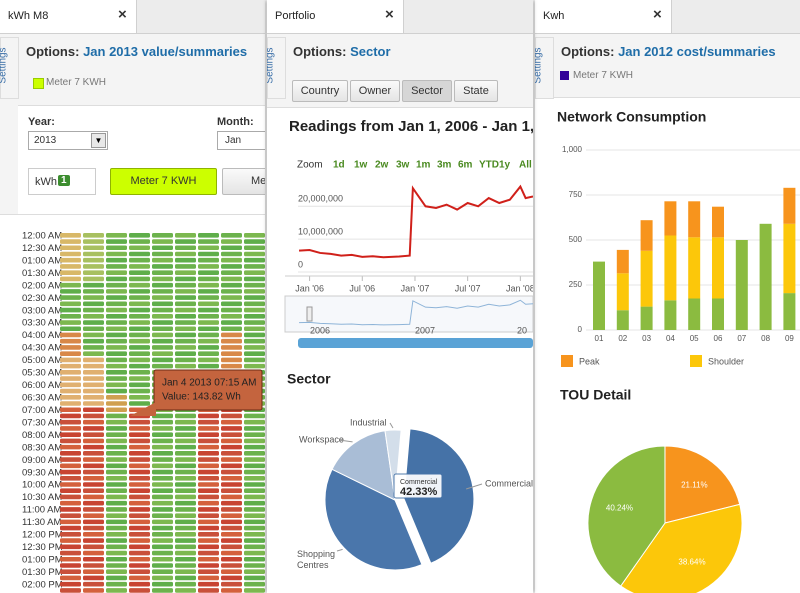 This screenshot has width=800, height=593. Describe the element at coordinates (243, 181) in the screenshot. I see `meter-button: Met` at that location.